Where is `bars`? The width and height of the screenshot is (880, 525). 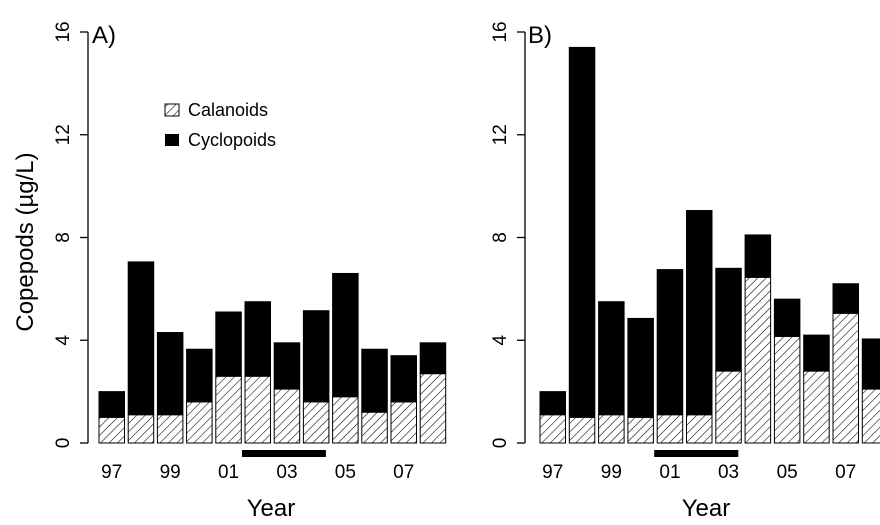
bars is located at coordinates (272, 352).